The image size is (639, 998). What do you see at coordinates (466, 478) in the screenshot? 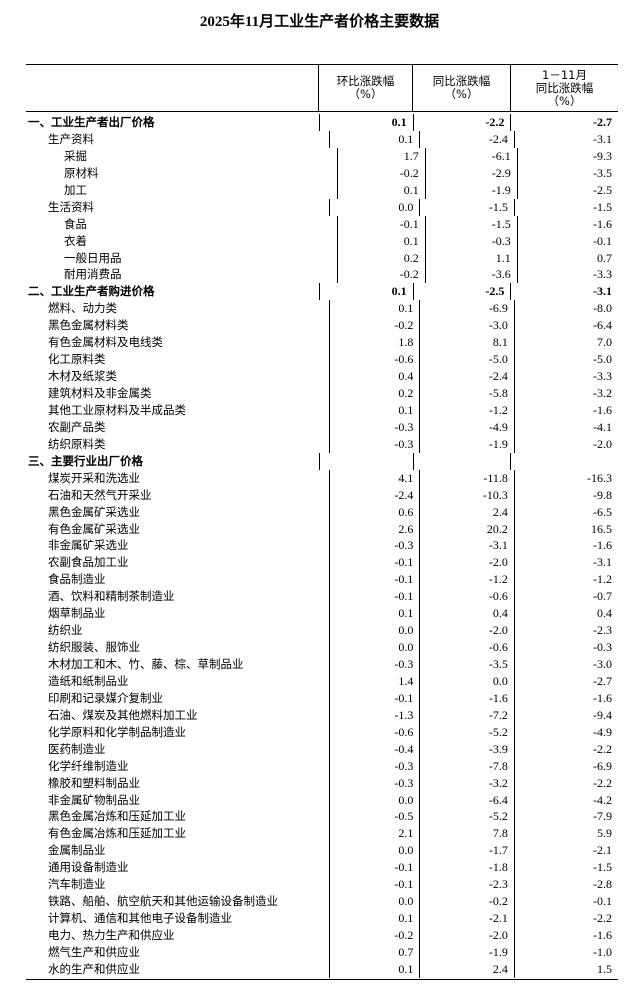
I see `yoy-value: -11.8` at bounding box center [466, 478].